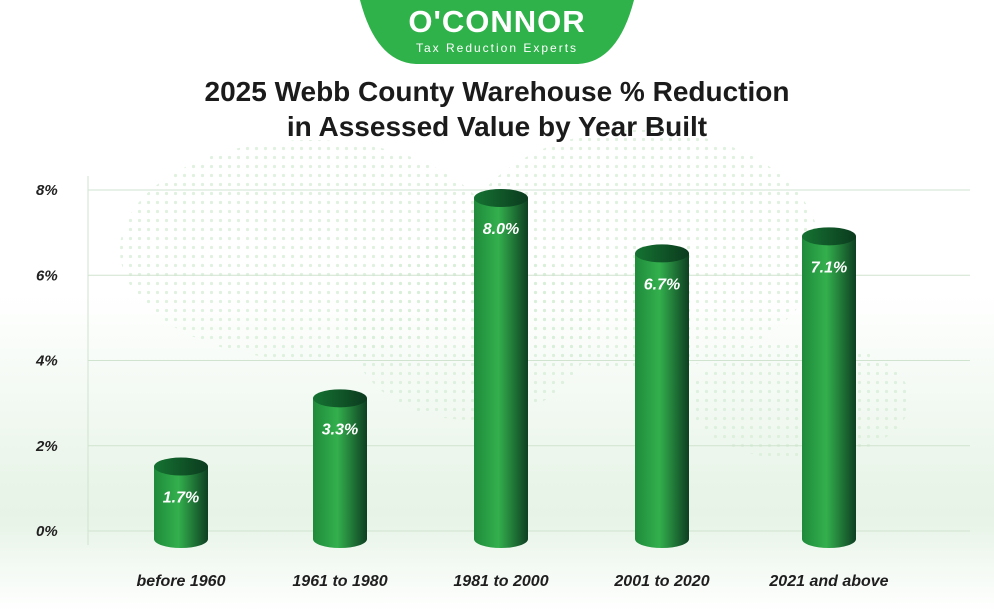 The image size is (994, 612). I want to click on x-category-label: 2021 and above, so click(828, 581).